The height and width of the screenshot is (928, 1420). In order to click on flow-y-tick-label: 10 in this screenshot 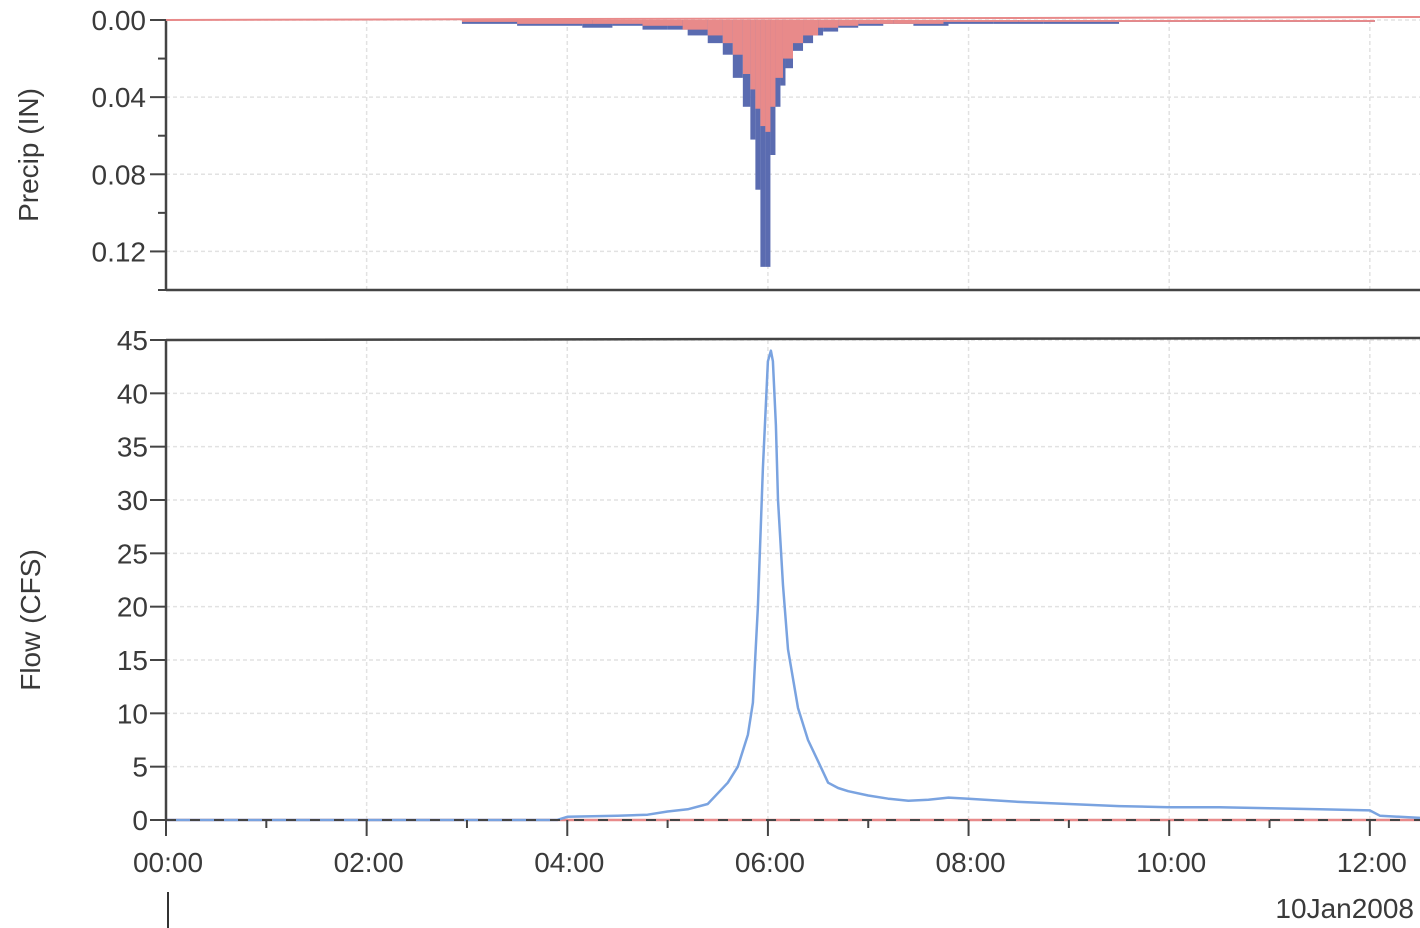, I will do `click(132, 713)`.